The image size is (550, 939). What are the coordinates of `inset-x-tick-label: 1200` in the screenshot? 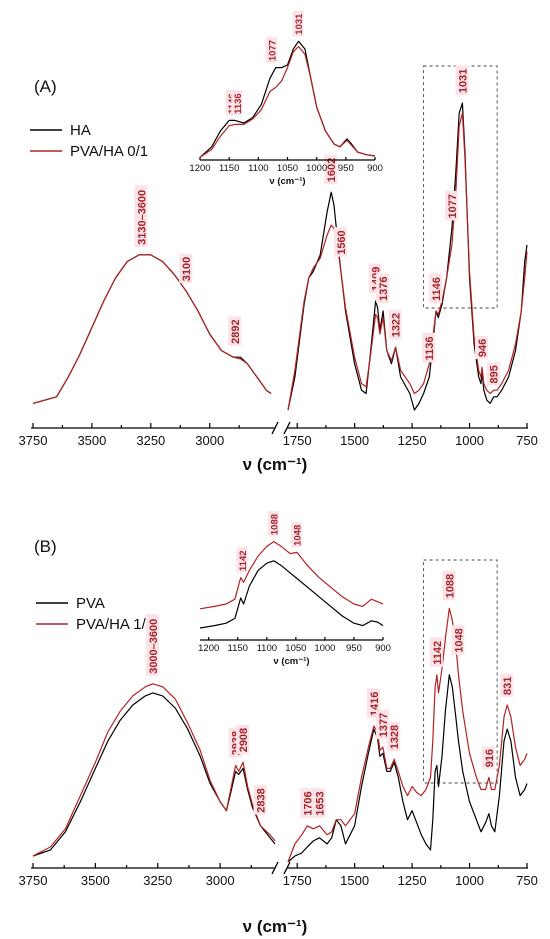 It's located at (208, 648).